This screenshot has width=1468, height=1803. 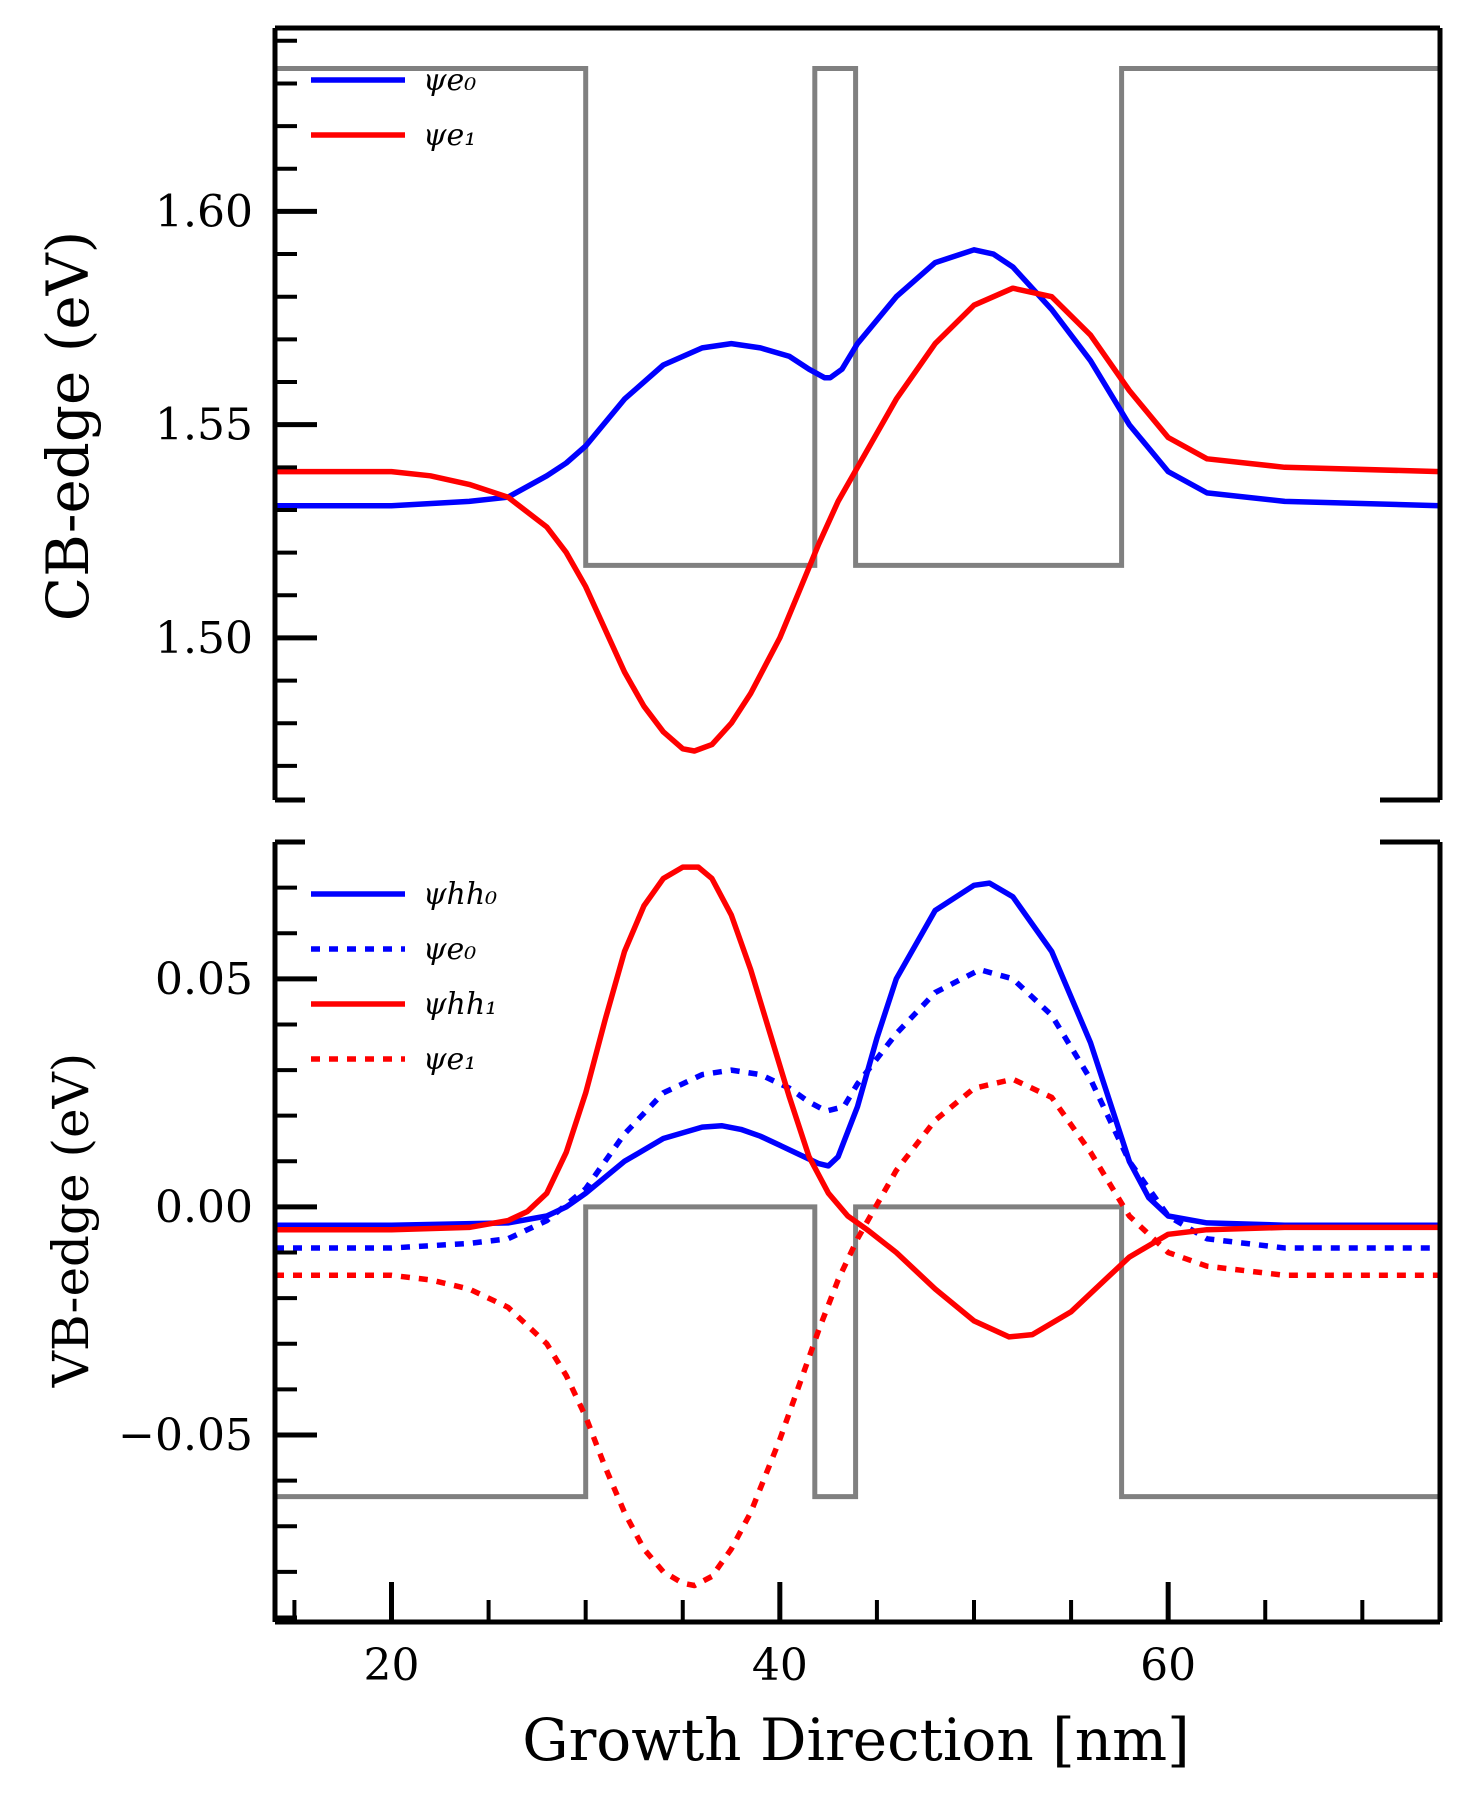 I want to click on cb-edge-y-axis-label: CB-edge (eV), so click(x=68, y=426).